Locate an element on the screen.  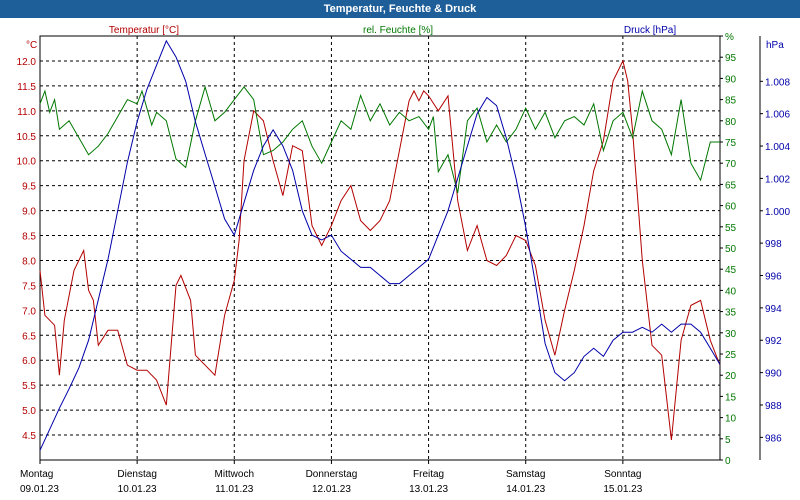
temperature-tick-label: 4.5 is located at coordinates (29, 436).